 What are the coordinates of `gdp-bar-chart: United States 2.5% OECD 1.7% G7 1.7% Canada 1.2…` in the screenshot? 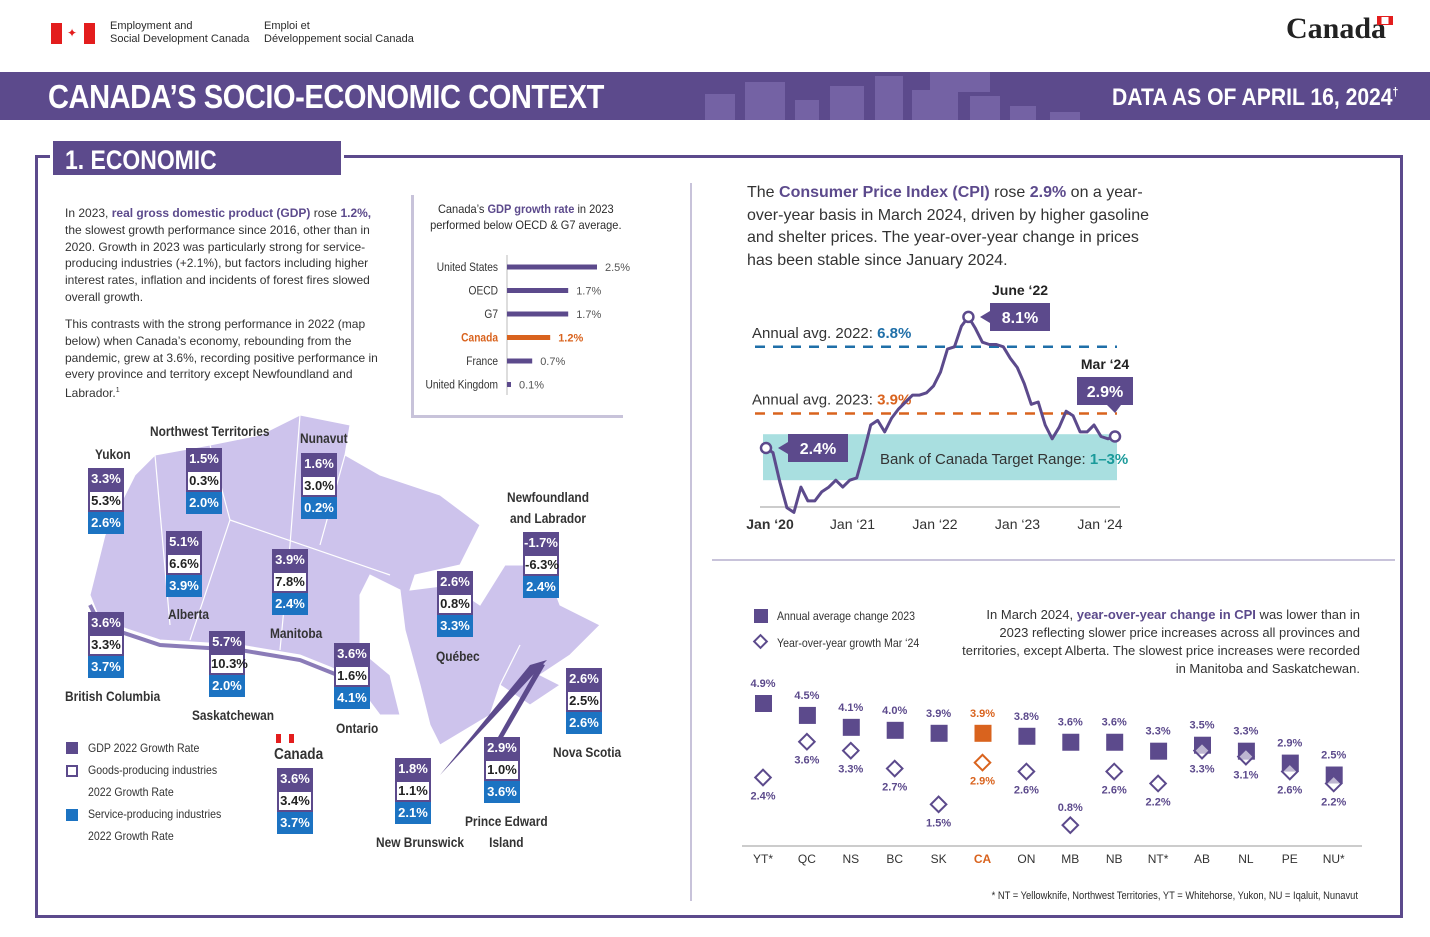 It's located at (527, 325).